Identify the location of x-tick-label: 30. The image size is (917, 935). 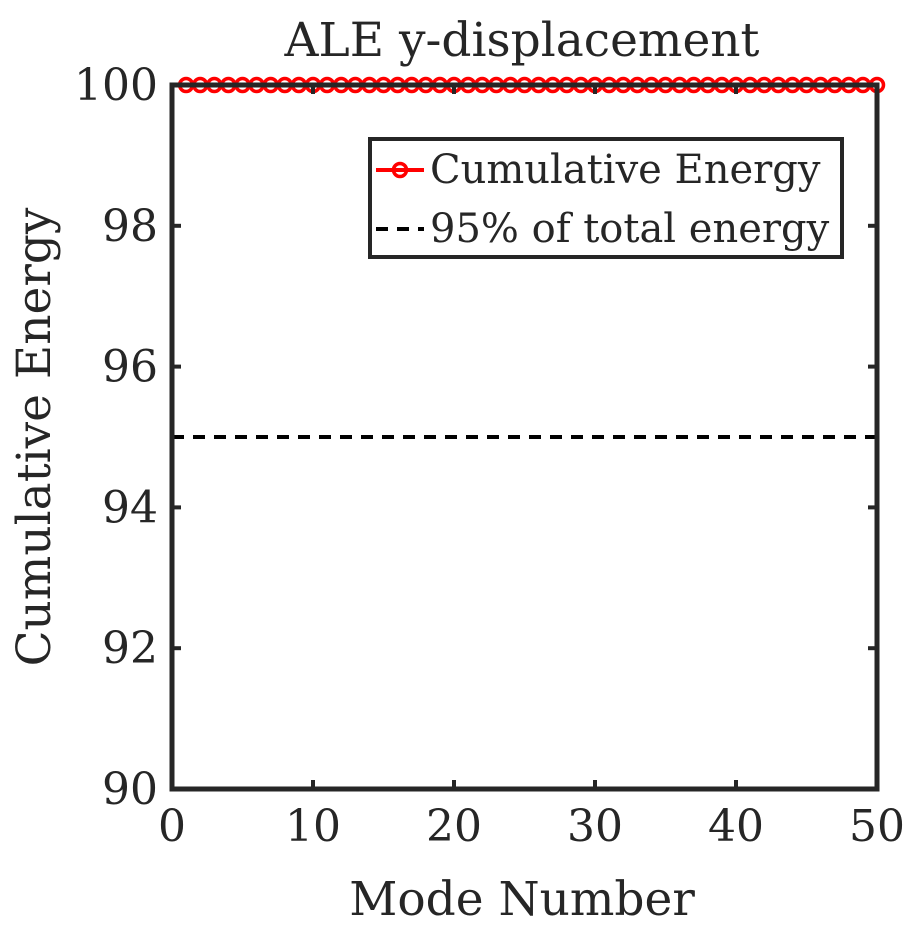
(595, 826).